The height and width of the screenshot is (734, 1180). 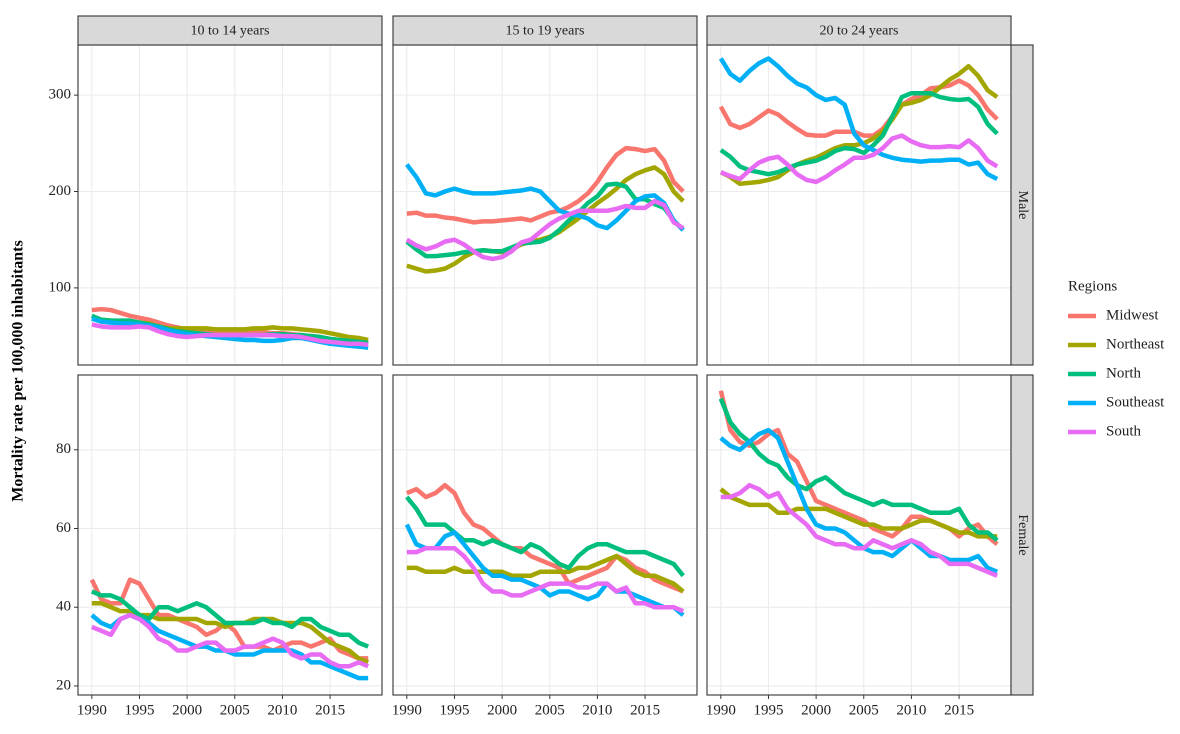 I want to click on y-tick-label: 40, so click(x=63, y=607).